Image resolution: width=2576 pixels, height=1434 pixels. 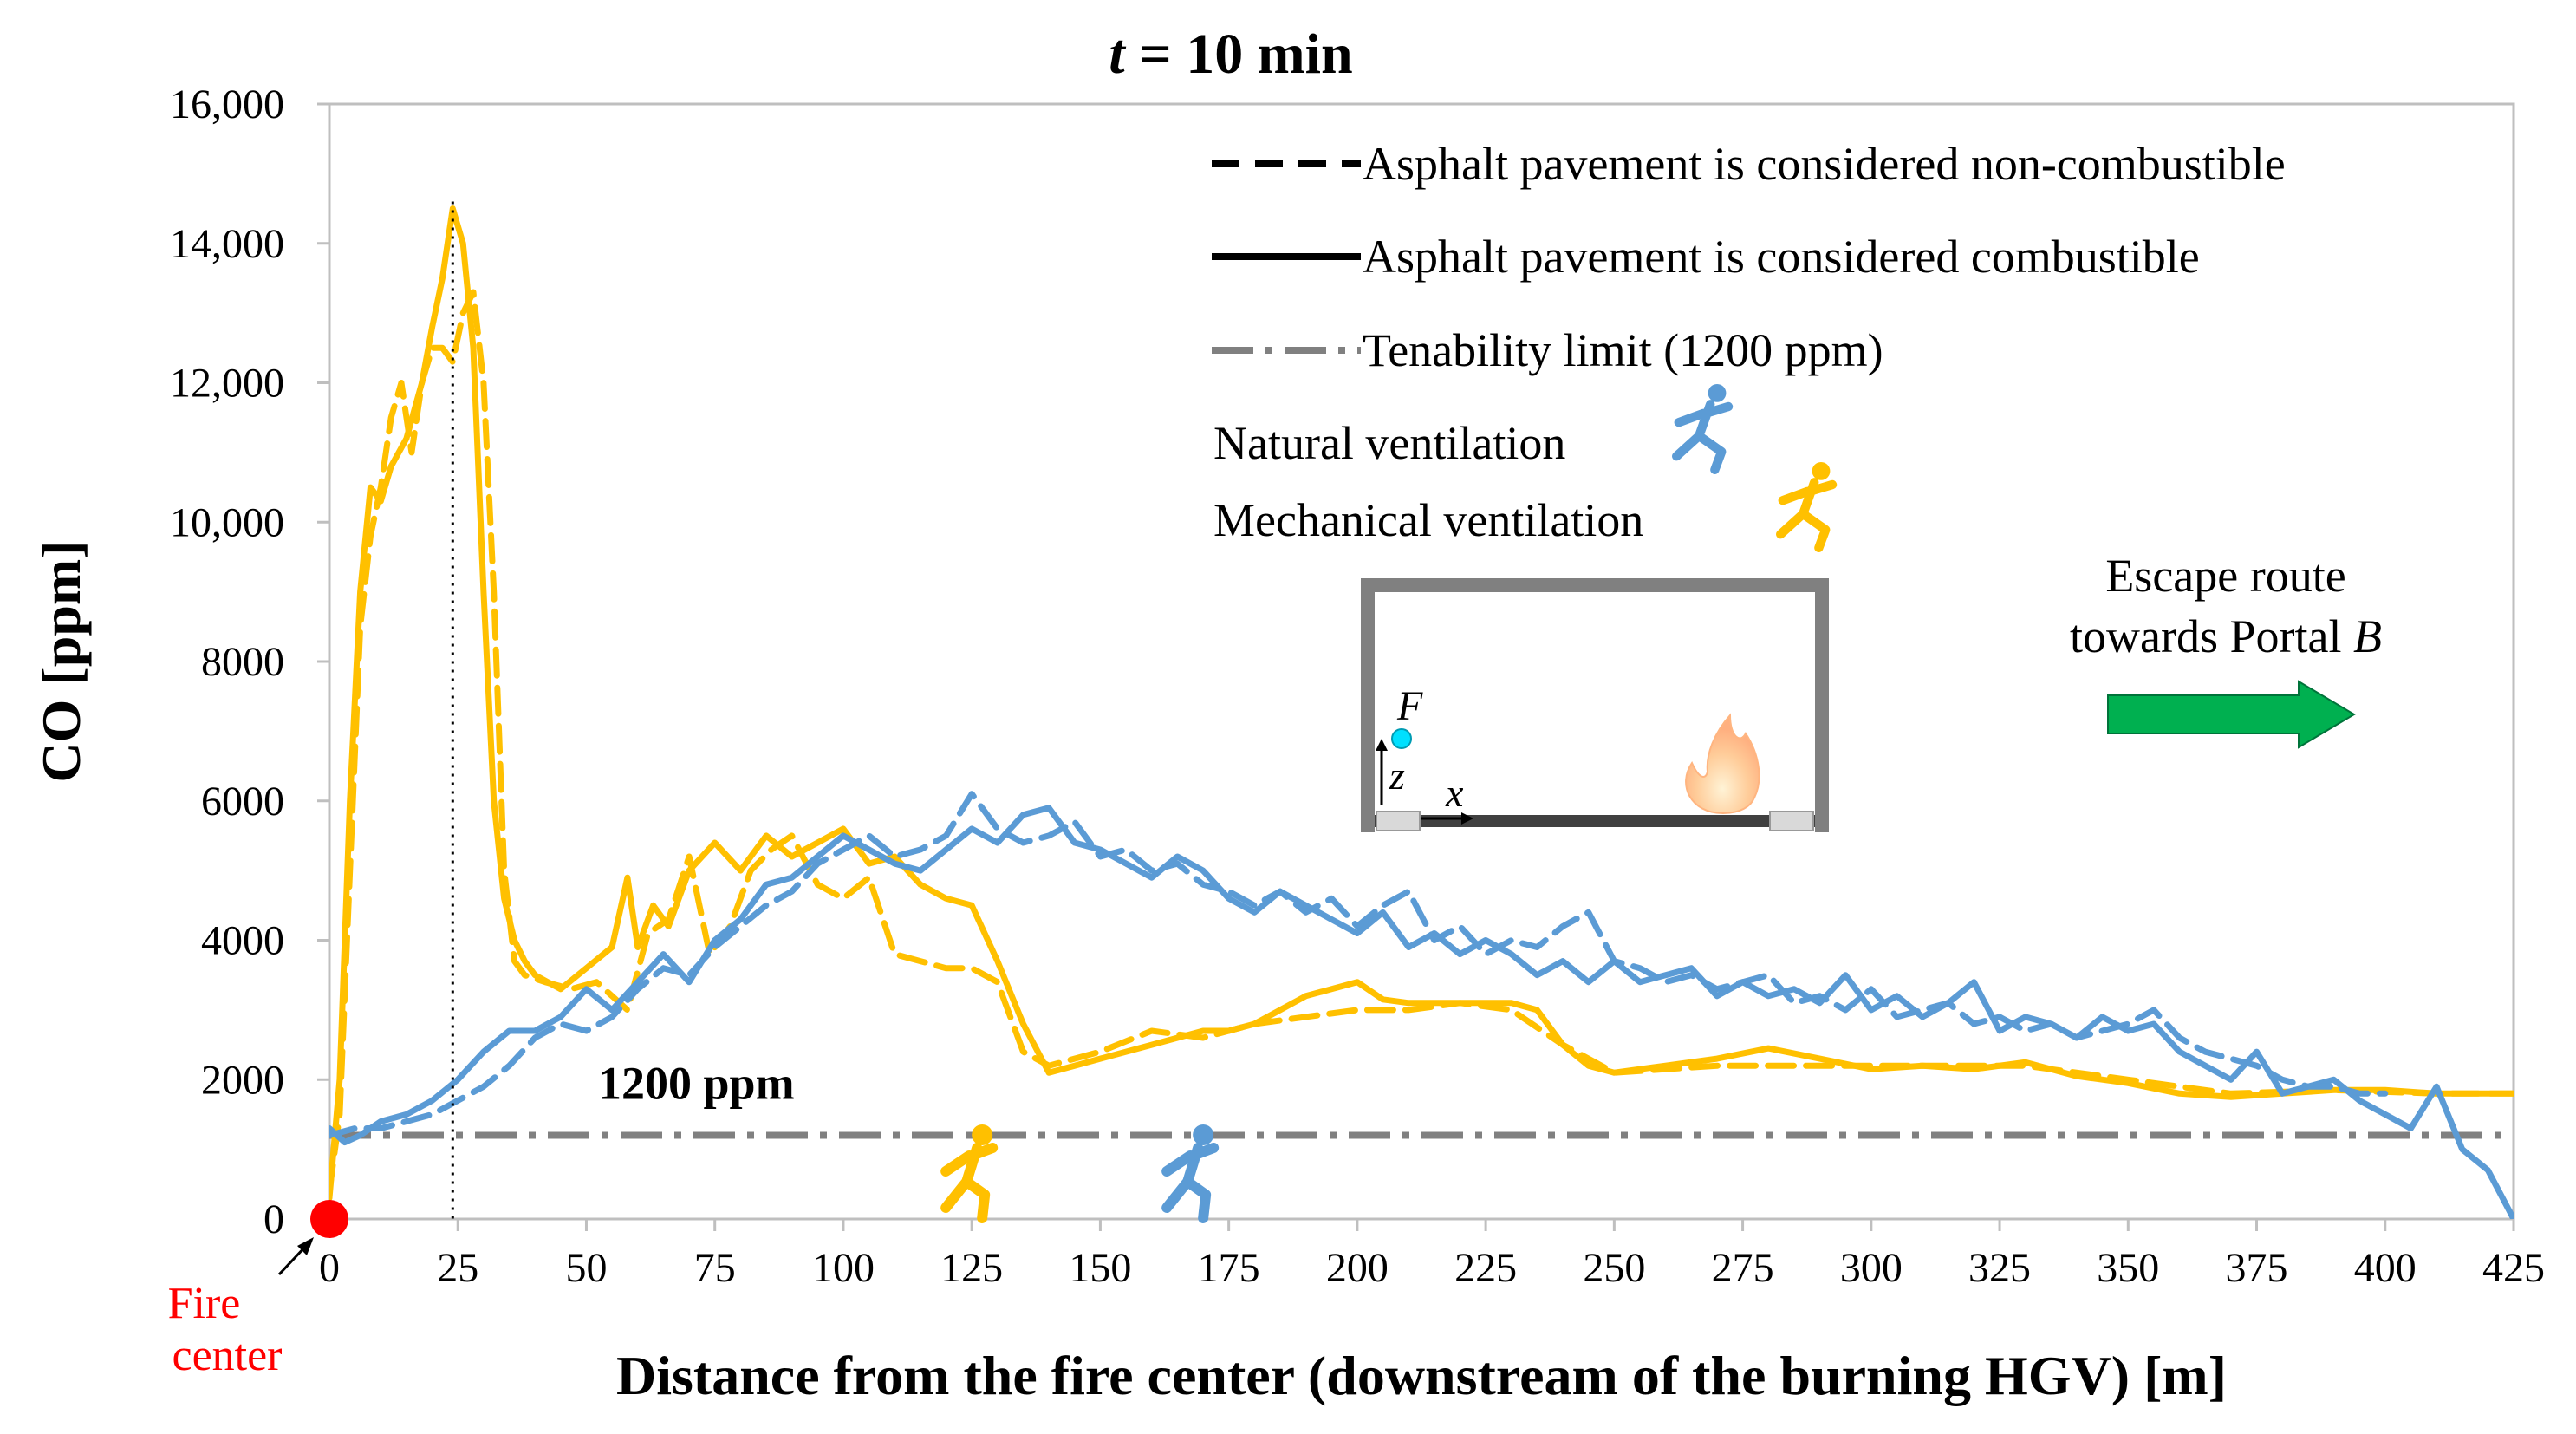 I want to click on fire-center-label-line2: center, so click(x=227, y=1355).